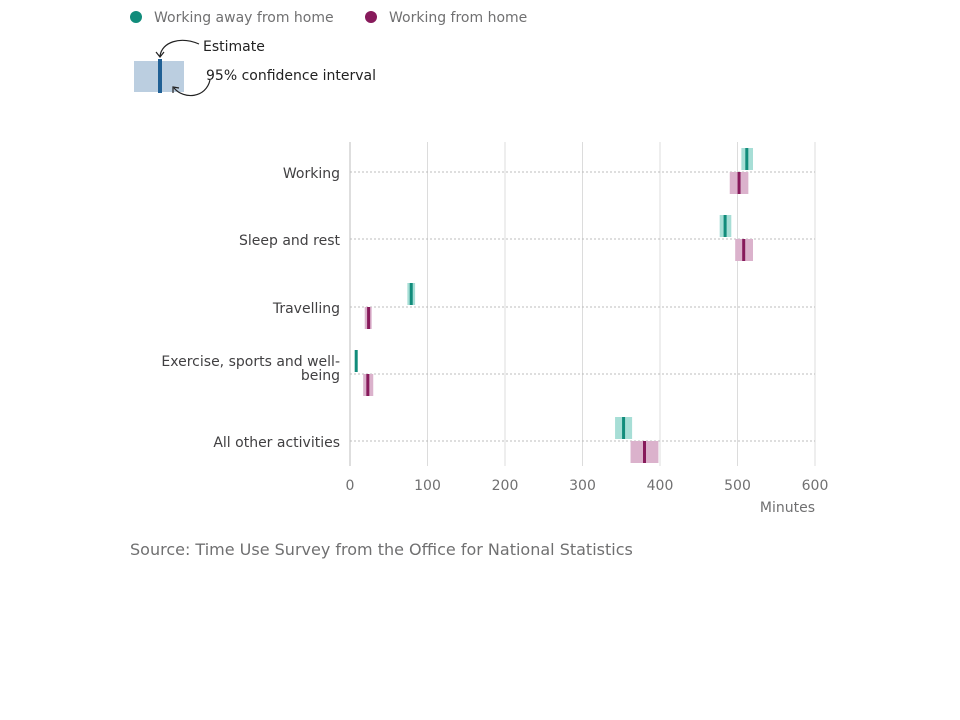 The image size is (960, 720). I want to click on key-ci-label: 95% confidence interval, so click(291, 76).